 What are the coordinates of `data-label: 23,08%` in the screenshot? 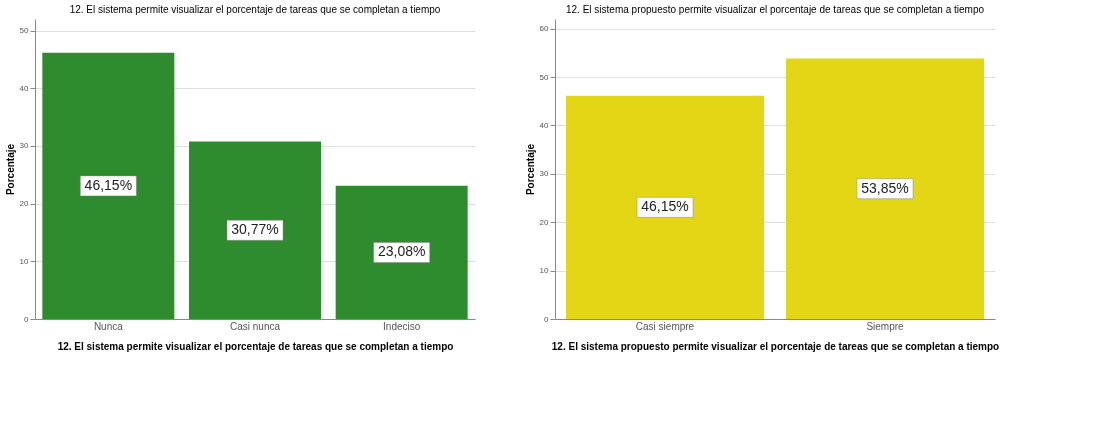 It's located at (401, 251).